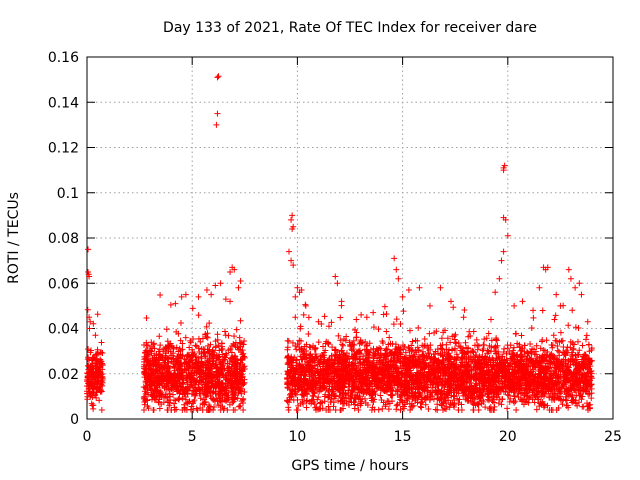 This screenshot has height=480, width=640. I want to click on y-tick-label: 0.08, so click(63, 239).